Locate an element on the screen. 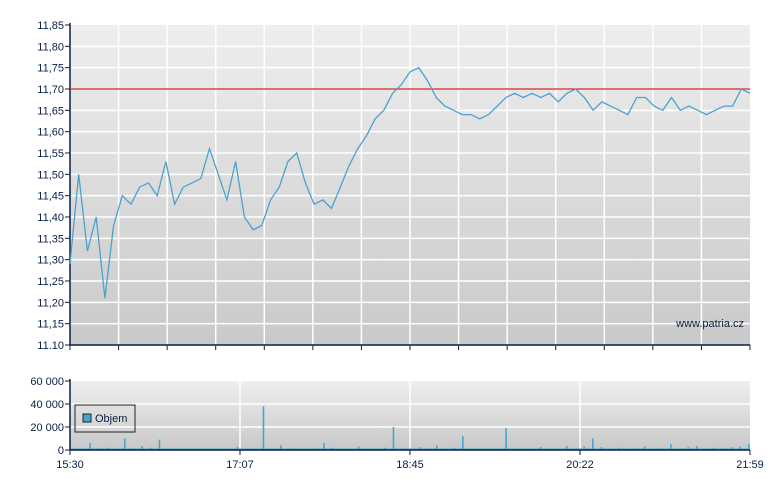 This screenshot has height=495, width=780. watermark: www.patria.cz is located at coordinates (709, 324).